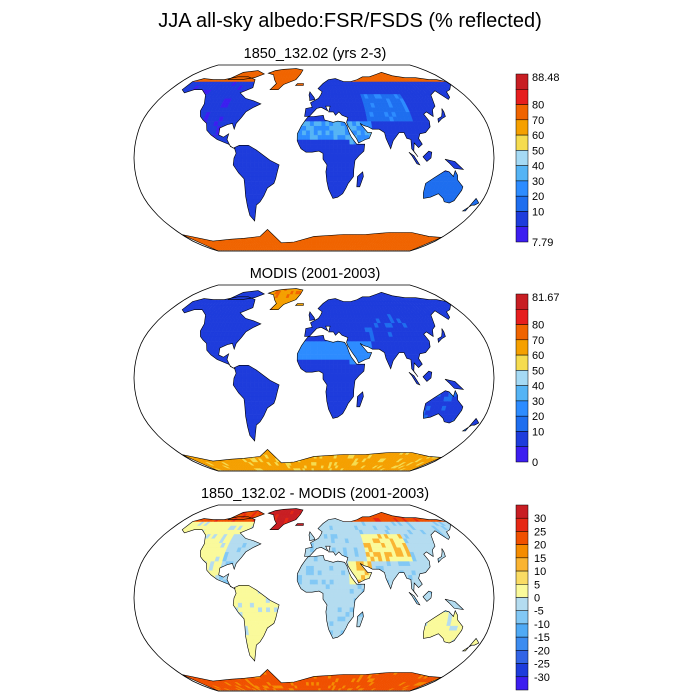  Describe the element at coordinates (246, 75) in the screenshot. I see `coastline-arctic_islands` at that location.